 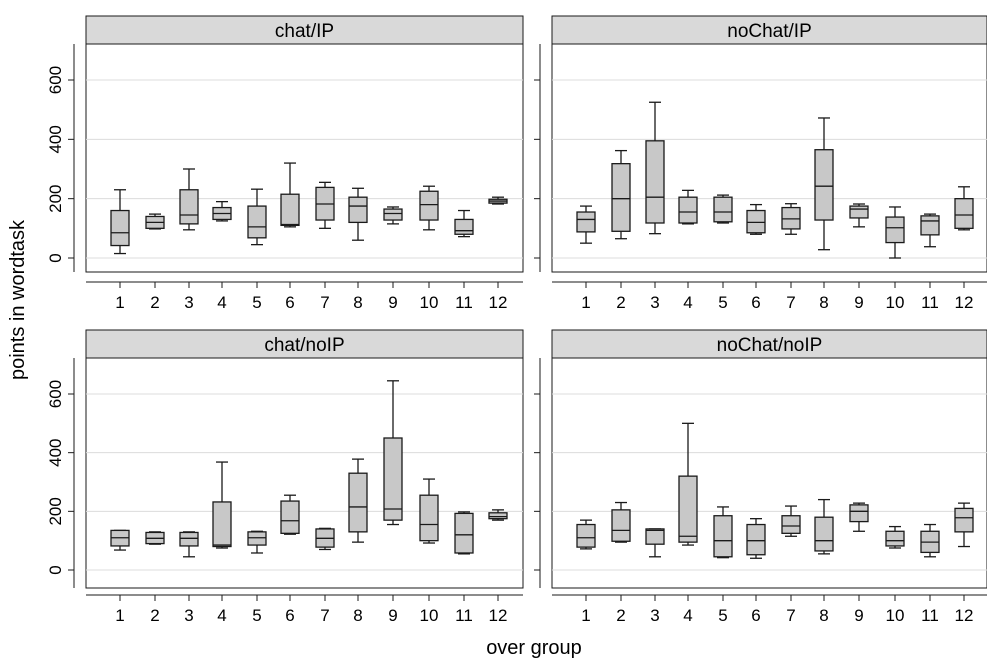 What do you see at coordinates (55, 257) in the screenshot?
I see `y-tick-label: 0` at bounding box center [55, 257].